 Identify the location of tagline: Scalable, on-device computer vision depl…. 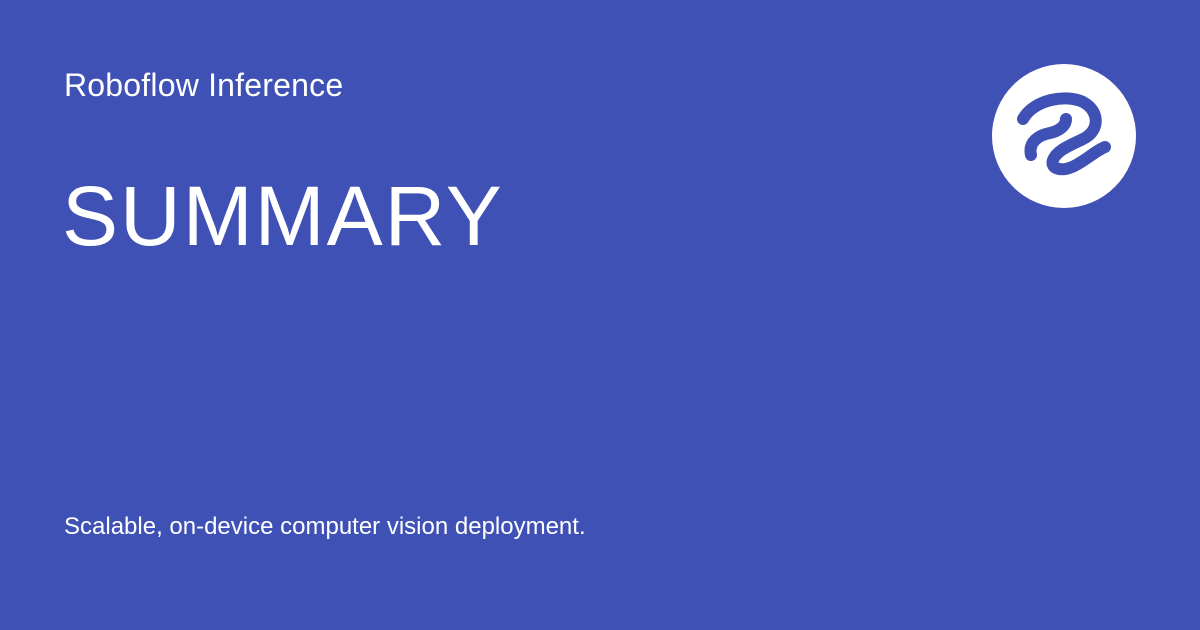
(325, 526).